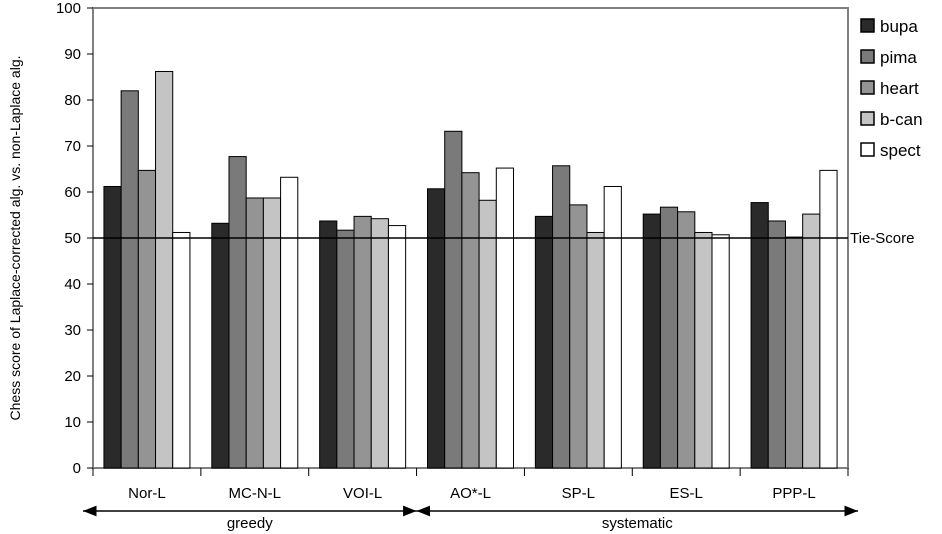 This screenshot has height=534, width=942. Describe the element at coordinates (637, 523) in the screenshot. I see `group-label-systematic: systematic` at that location.